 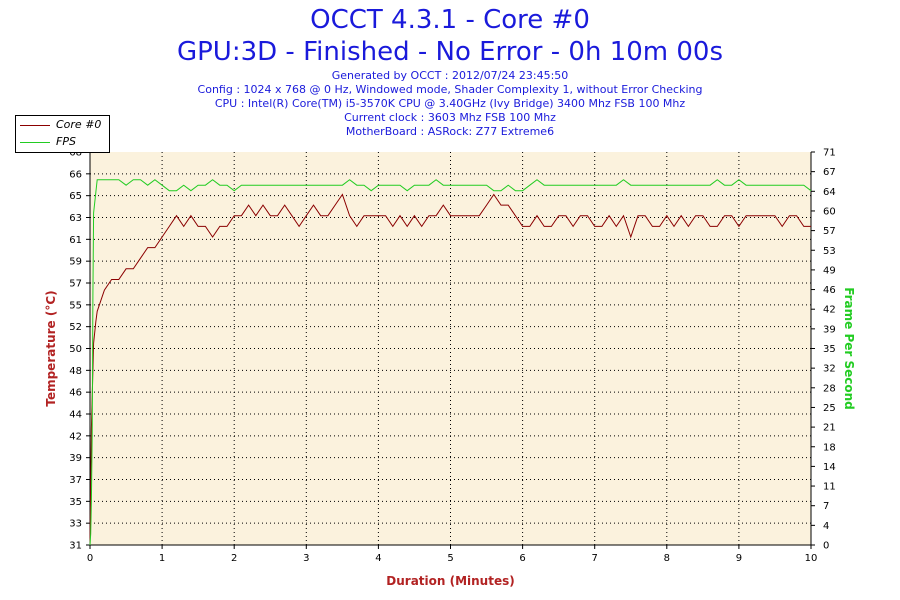 I want to click on y-right-tick-label: 4, so click(x=826, y=526).